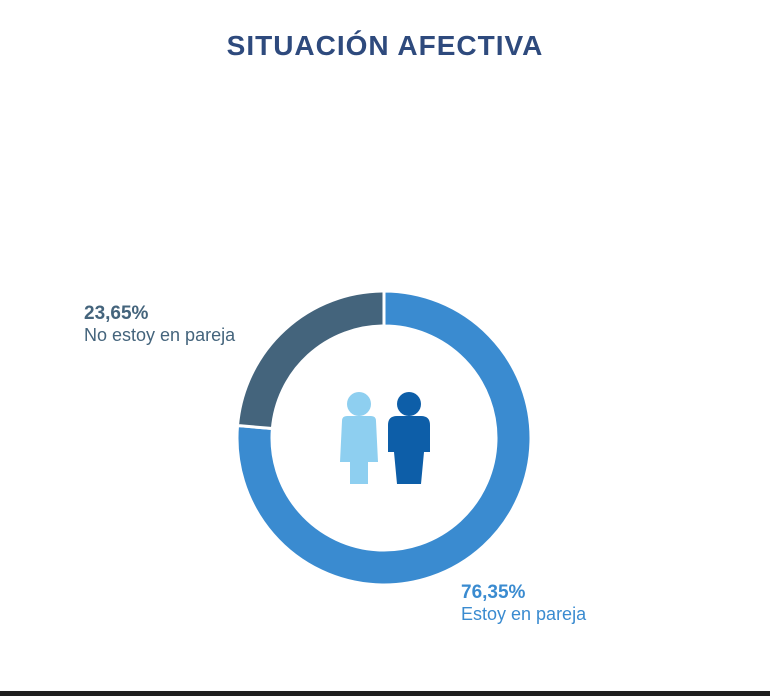  I want to click on male-figure-icon, so click(409, 438).